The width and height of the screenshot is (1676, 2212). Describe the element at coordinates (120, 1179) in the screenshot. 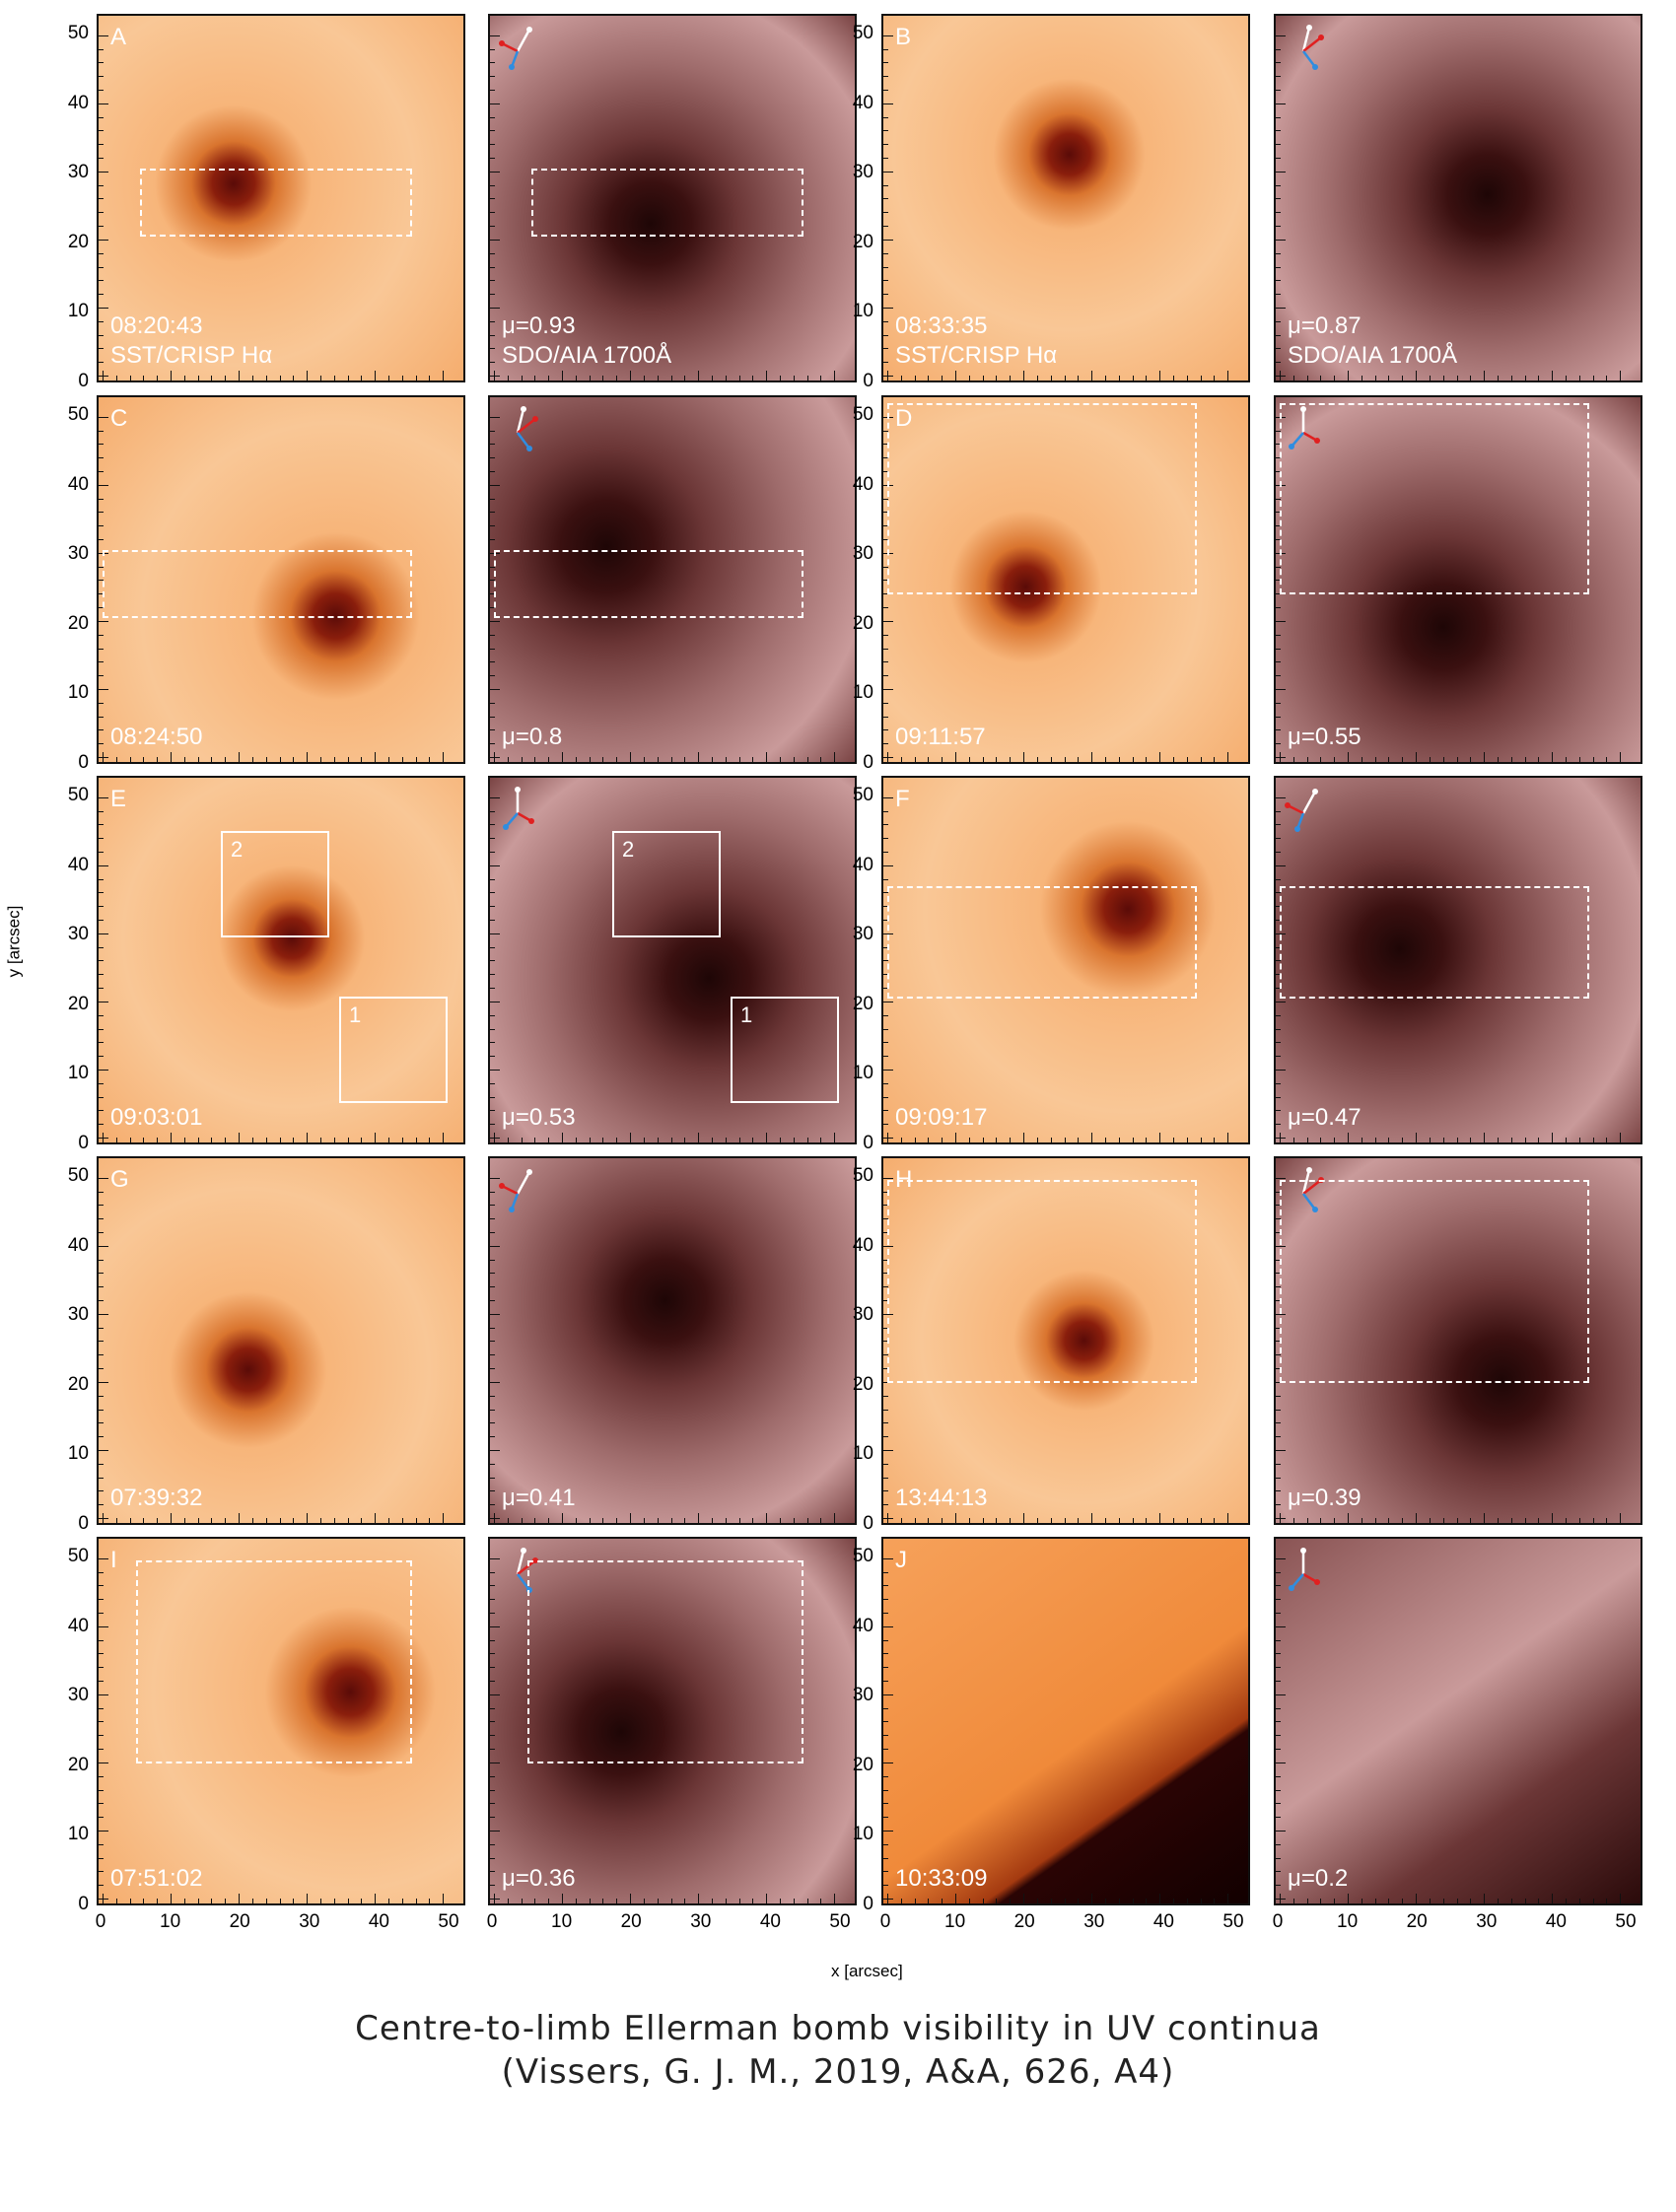

I see `panel-letter: G` at that location.